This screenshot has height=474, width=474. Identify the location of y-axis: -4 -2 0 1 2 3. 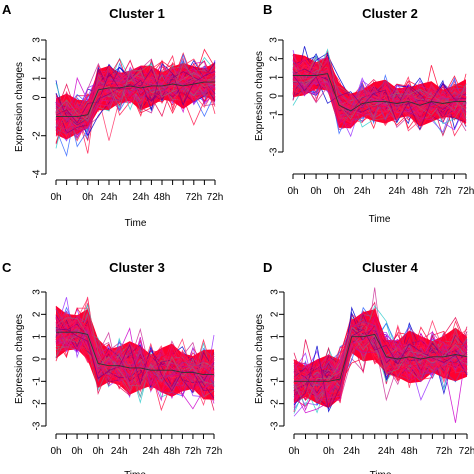
(39, 107).